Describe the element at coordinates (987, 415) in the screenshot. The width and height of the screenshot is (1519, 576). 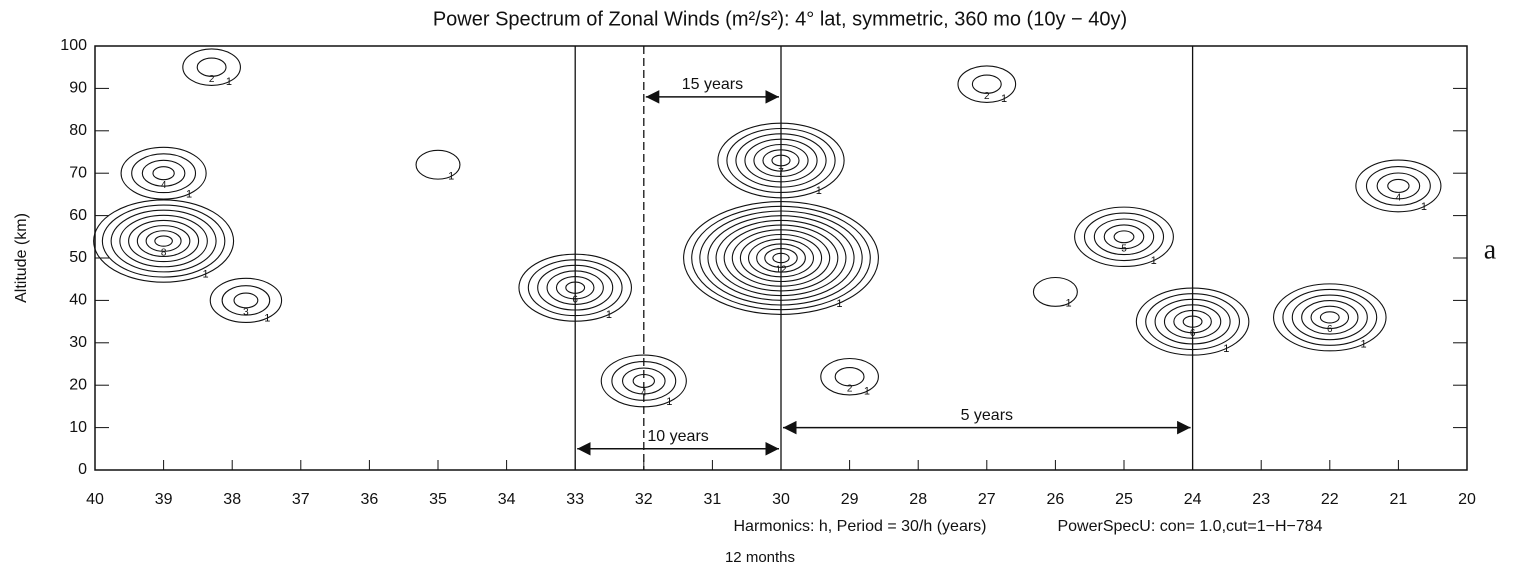
I see `span-label: 5 years` at that location.